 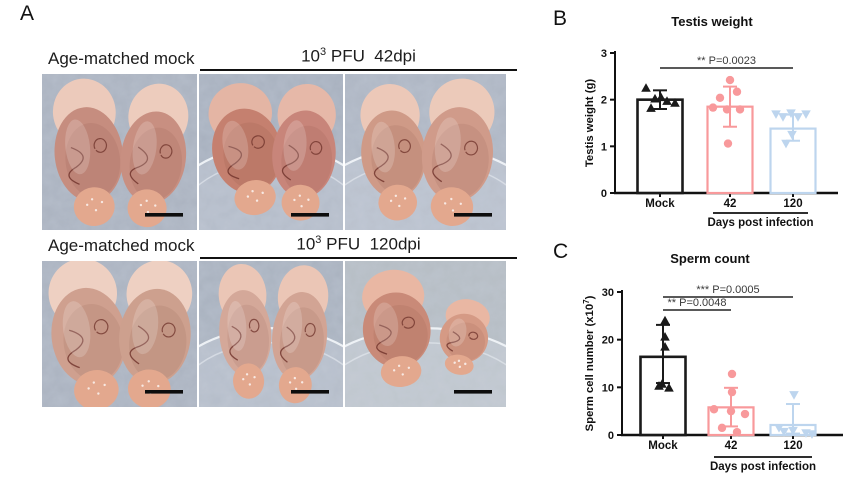 What do you see at coordinates (604, 101) in the screenshot?
I see `y-tick-label: 2` at bounding box center [604, 101].